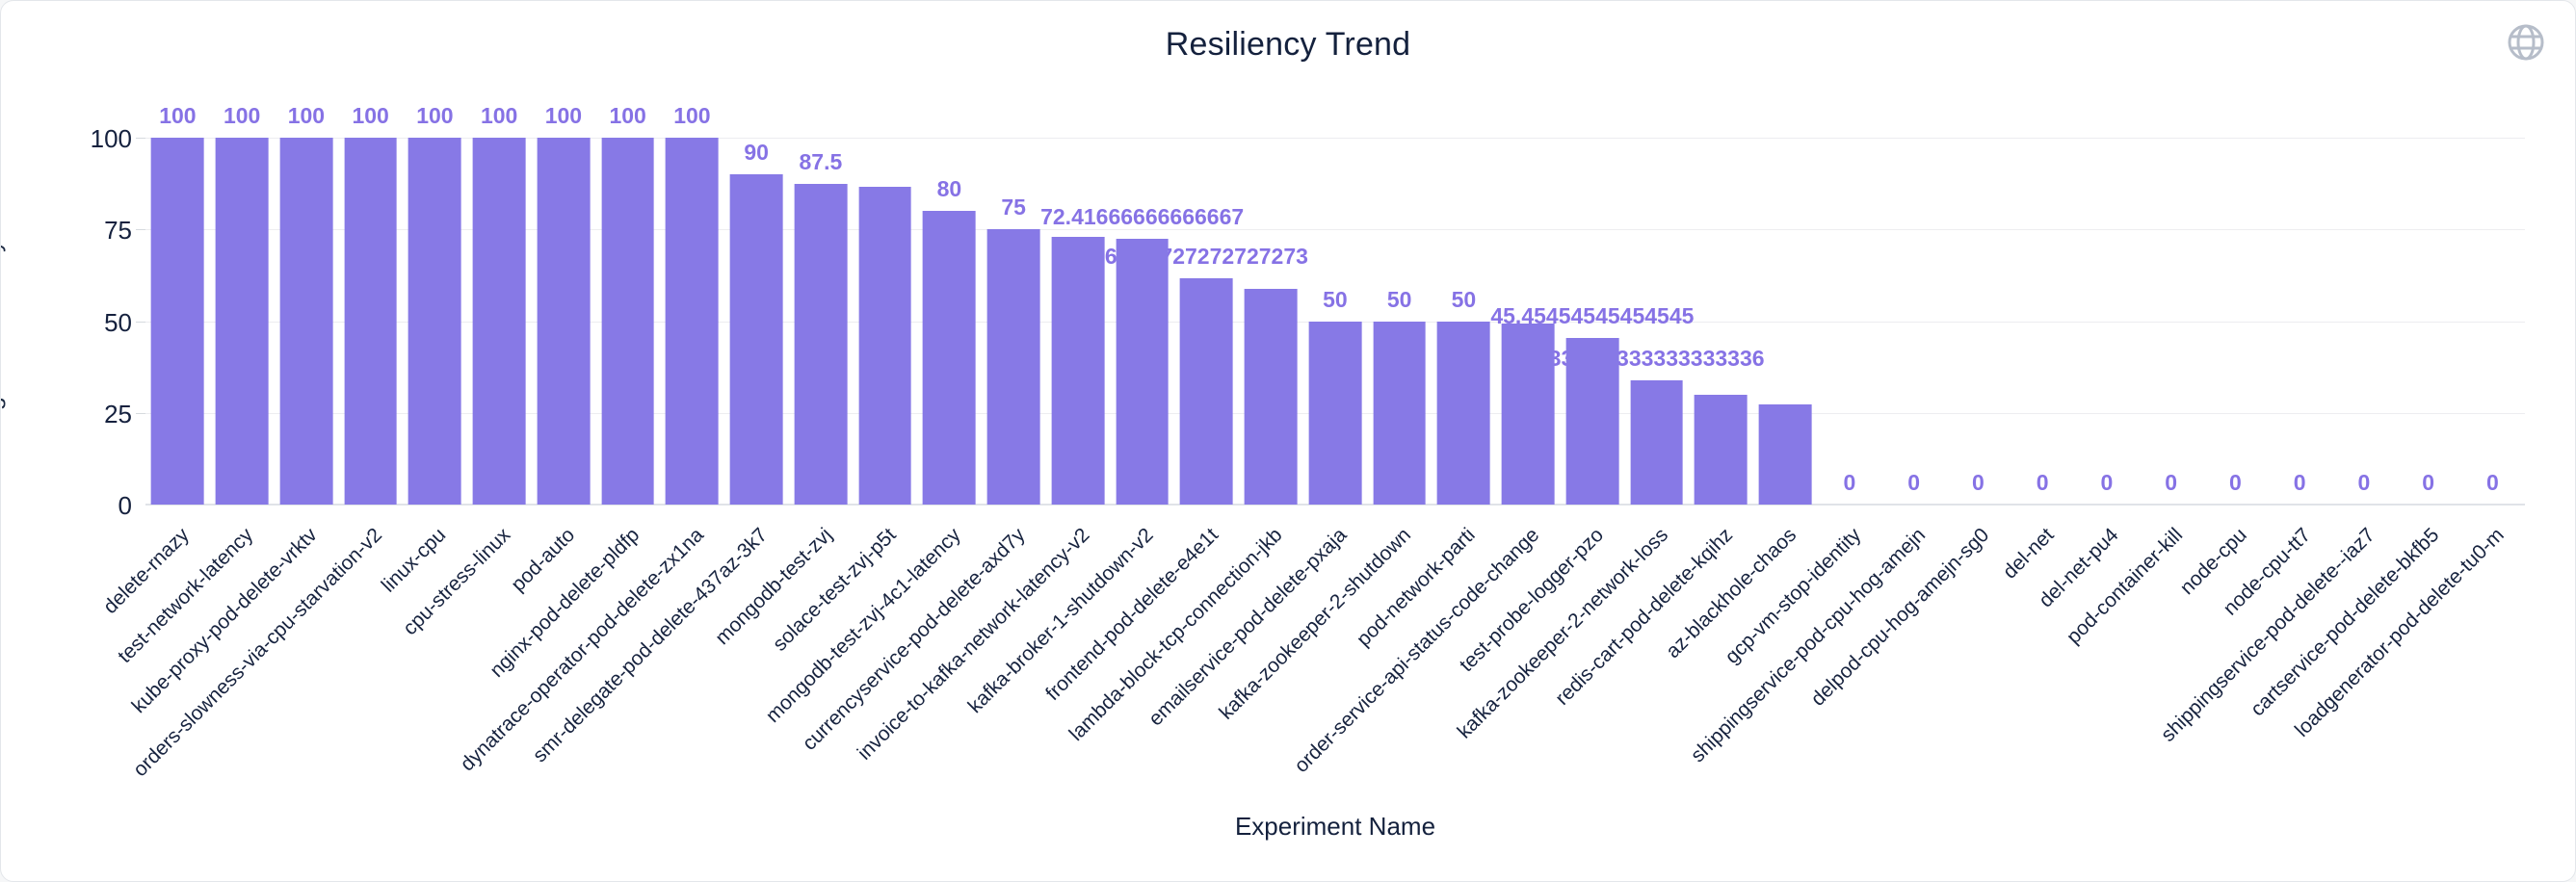 Image resolution: width=2576 pixels, height=882 pixels. I want to click on bar-mongodb-test-zvj, so click(821, 344).